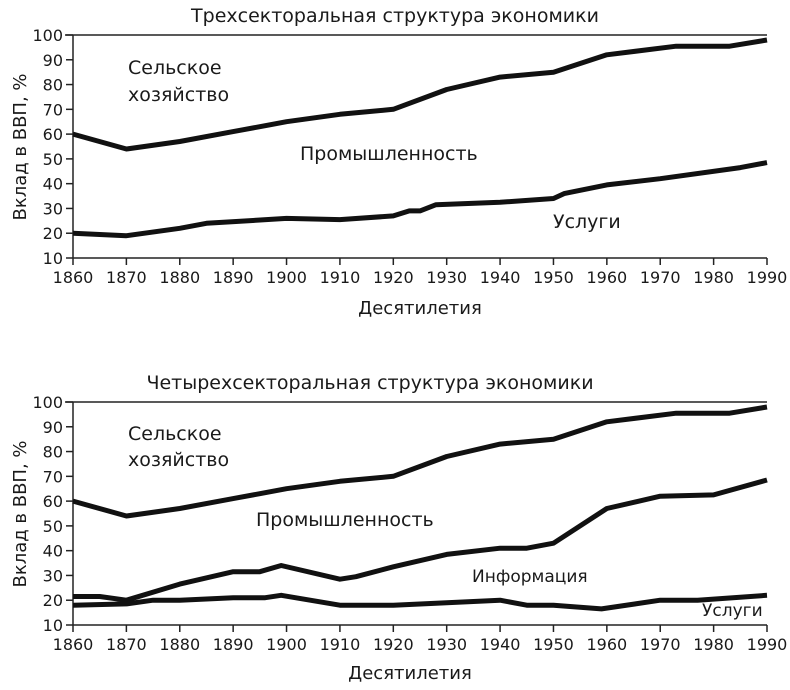 This screenshot has height=690, width=790. What do you see at coordinates (369, 383) in the screenshot?
I see `chart-title: Четырехсекторальная структура экономики` at bounding box center [369, 383].